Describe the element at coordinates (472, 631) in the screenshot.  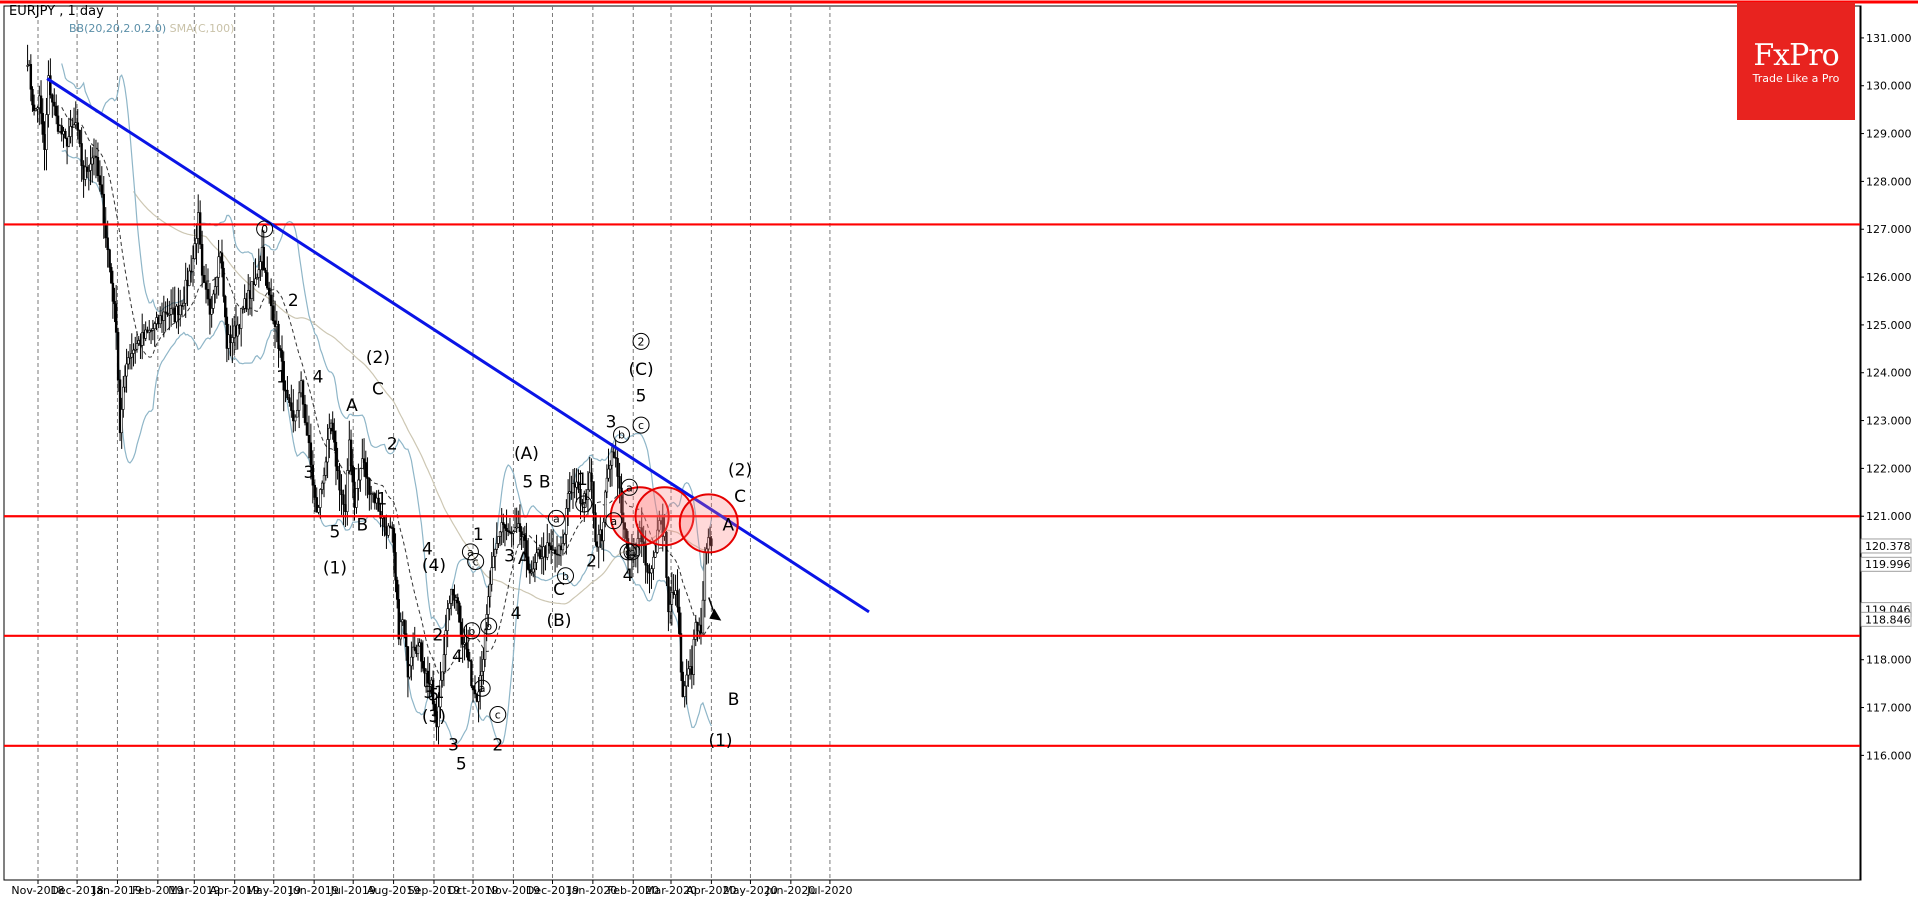
I see `wave-label: b` at that location.